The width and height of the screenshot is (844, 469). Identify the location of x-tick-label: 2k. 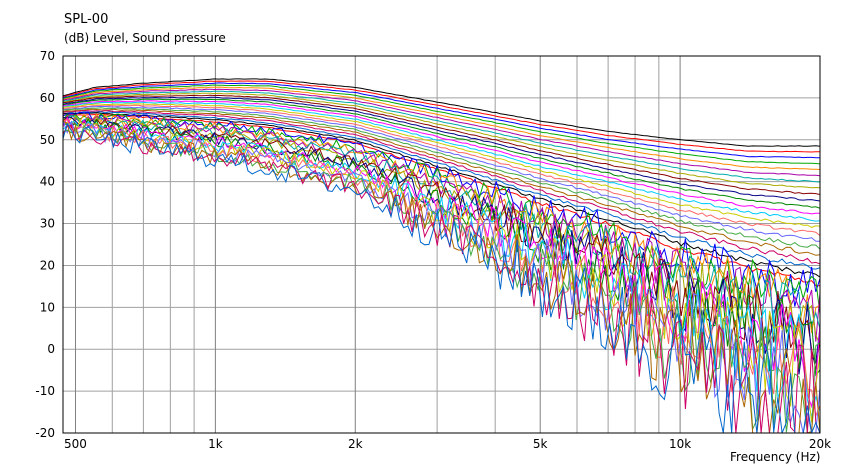
(355, 444).